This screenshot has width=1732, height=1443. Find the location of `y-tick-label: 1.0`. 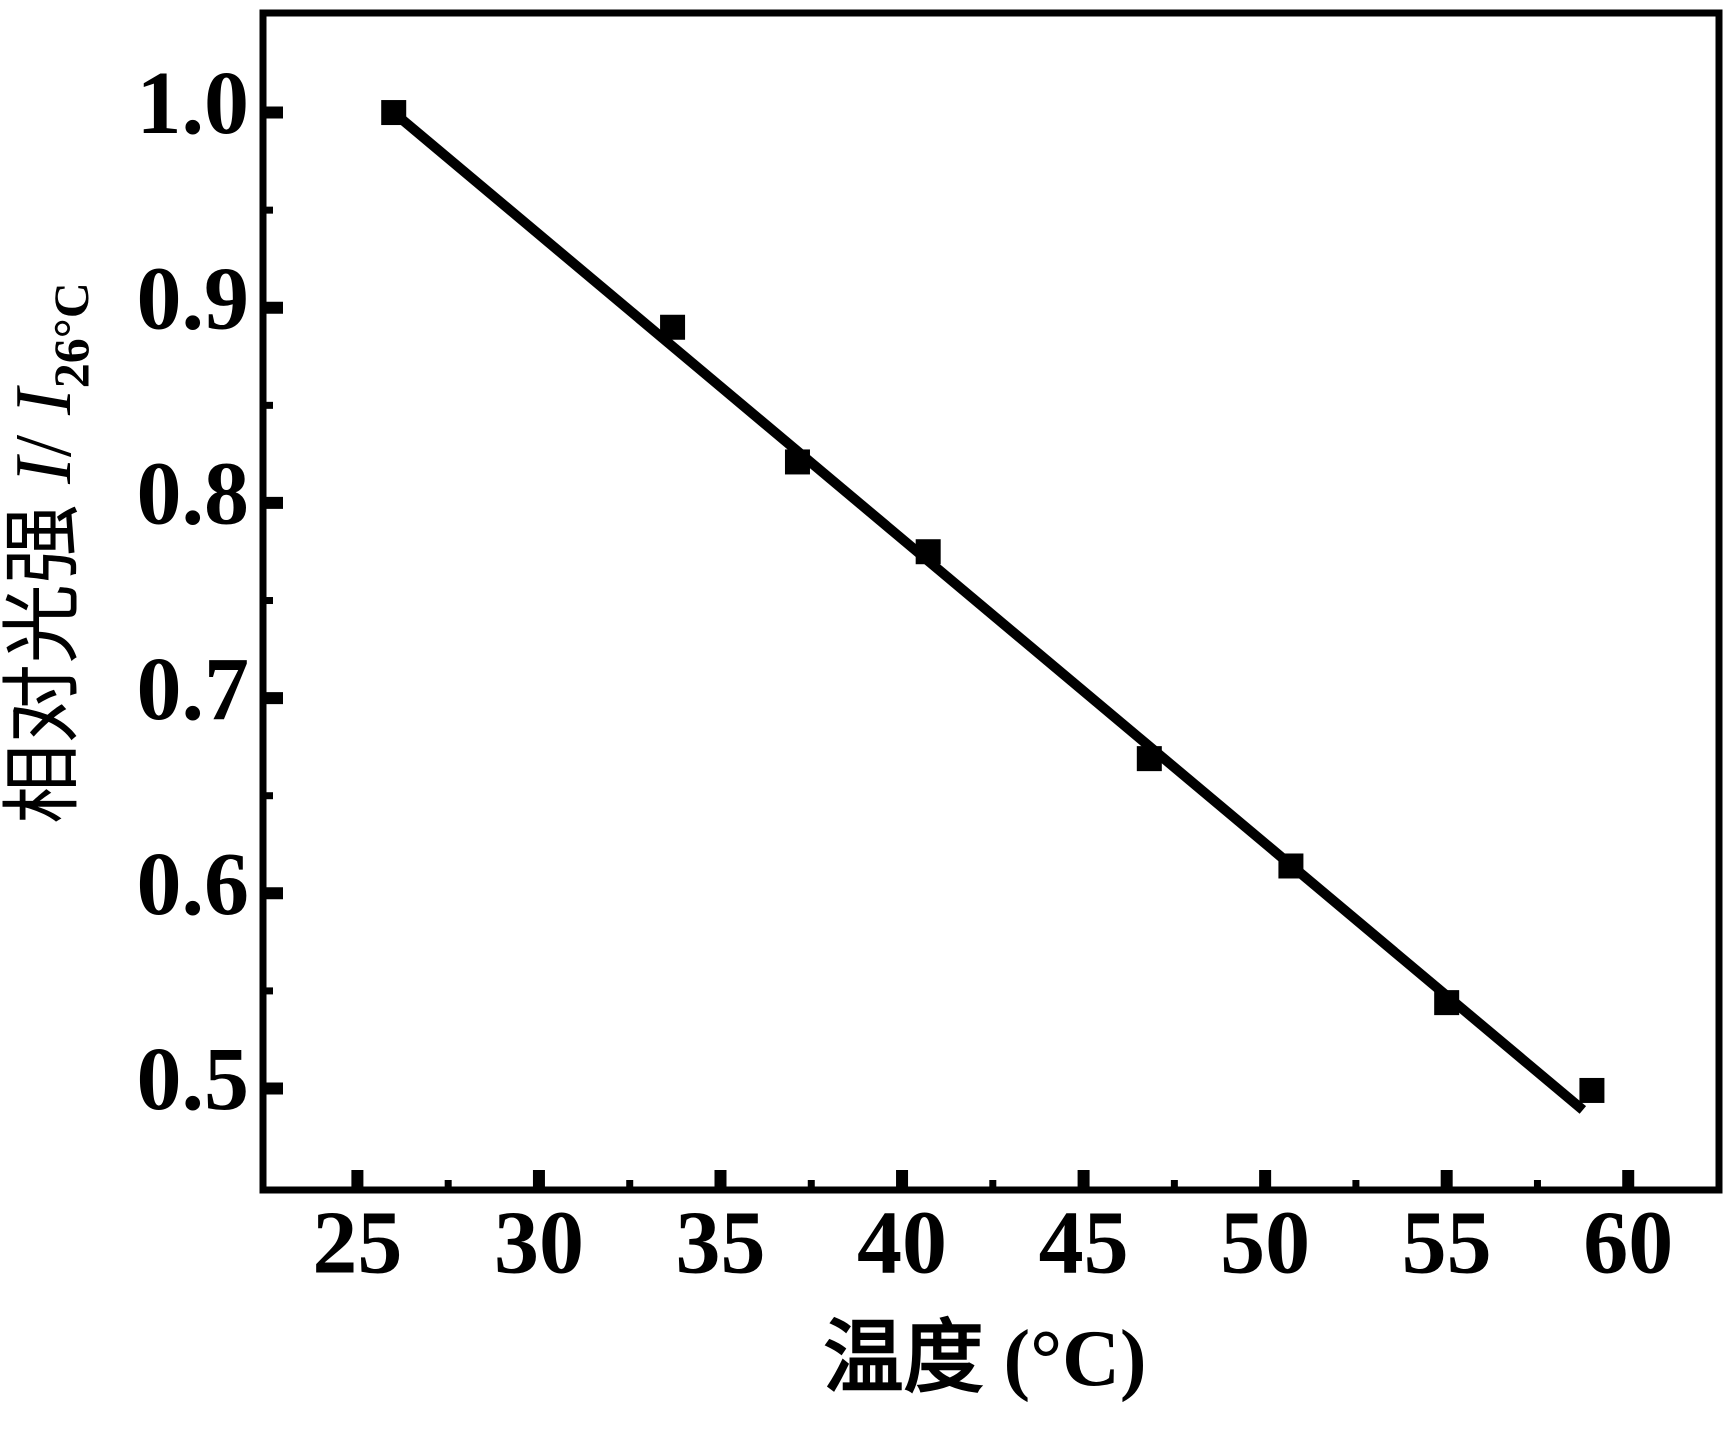

y-tick-label: 1.0 is located at coordinates (193, 103).